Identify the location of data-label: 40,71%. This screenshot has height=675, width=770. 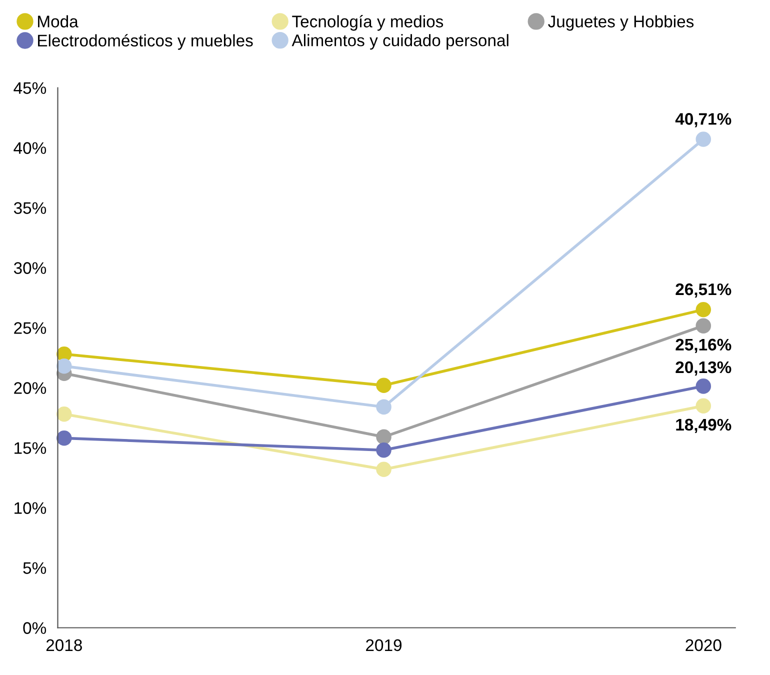
(703, 120).